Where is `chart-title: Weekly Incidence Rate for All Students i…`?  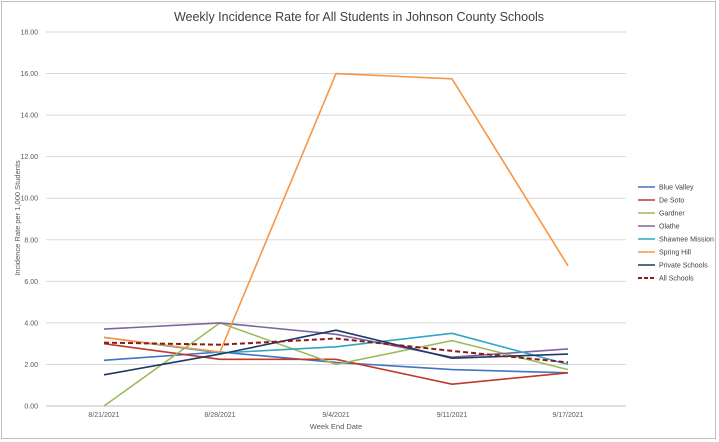 chart-title: Weekly Incidence Rate for All Students i… is located at coordinates (359, 17).